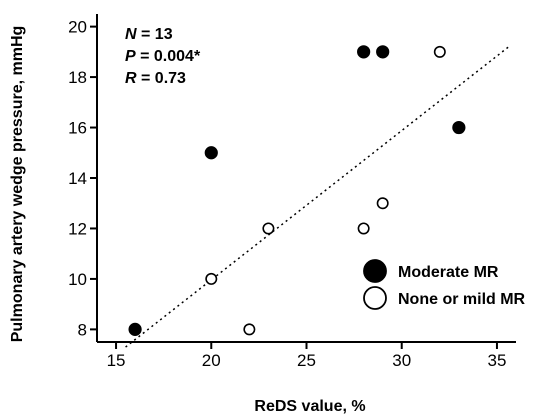  What do you see at coordinates (77, 77) in the screenshot?
I see `y-tick-label: 18` at bounding box center [77, 77].